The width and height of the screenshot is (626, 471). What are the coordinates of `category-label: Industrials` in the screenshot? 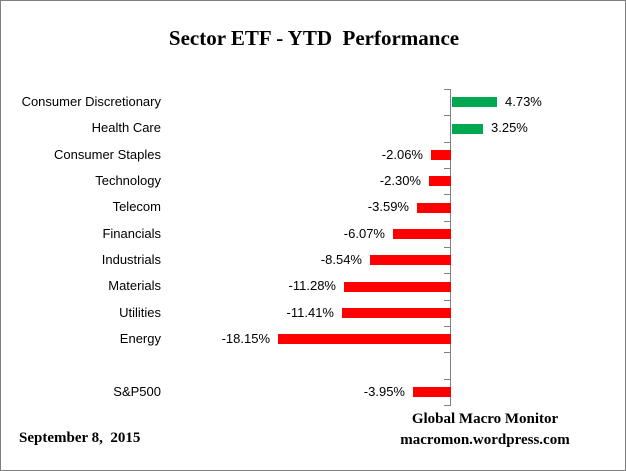 It's located at (131, 259).